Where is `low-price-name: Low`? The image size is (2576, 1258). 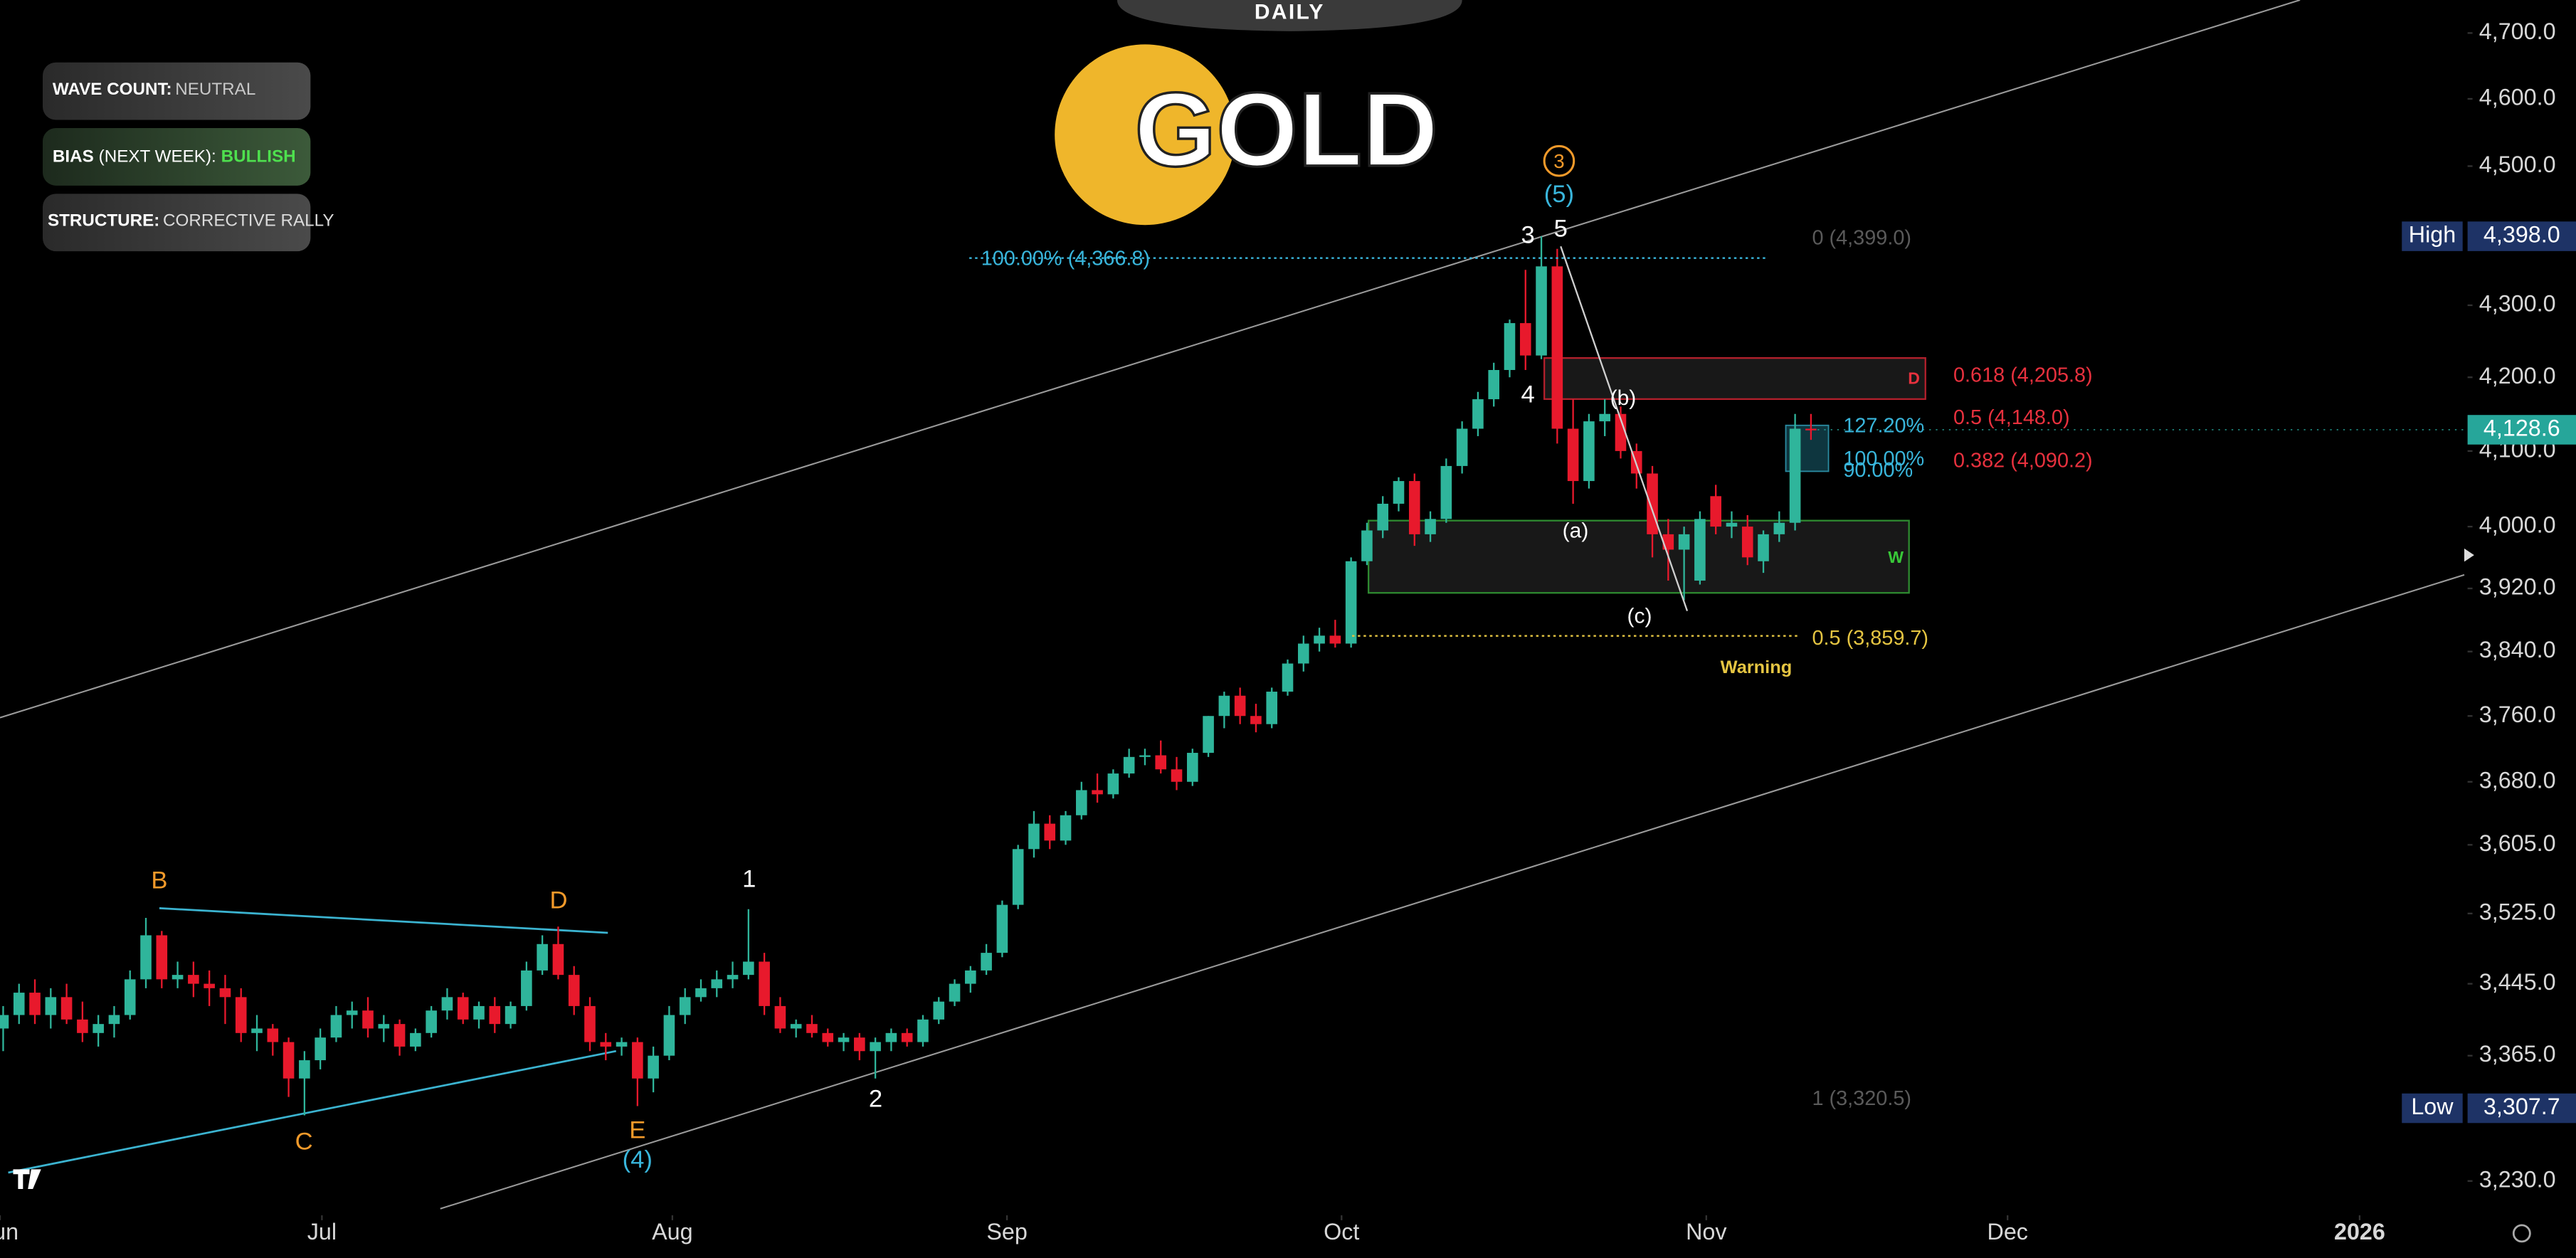
low-price-name: Low is located at coordinates (2432, 1107).